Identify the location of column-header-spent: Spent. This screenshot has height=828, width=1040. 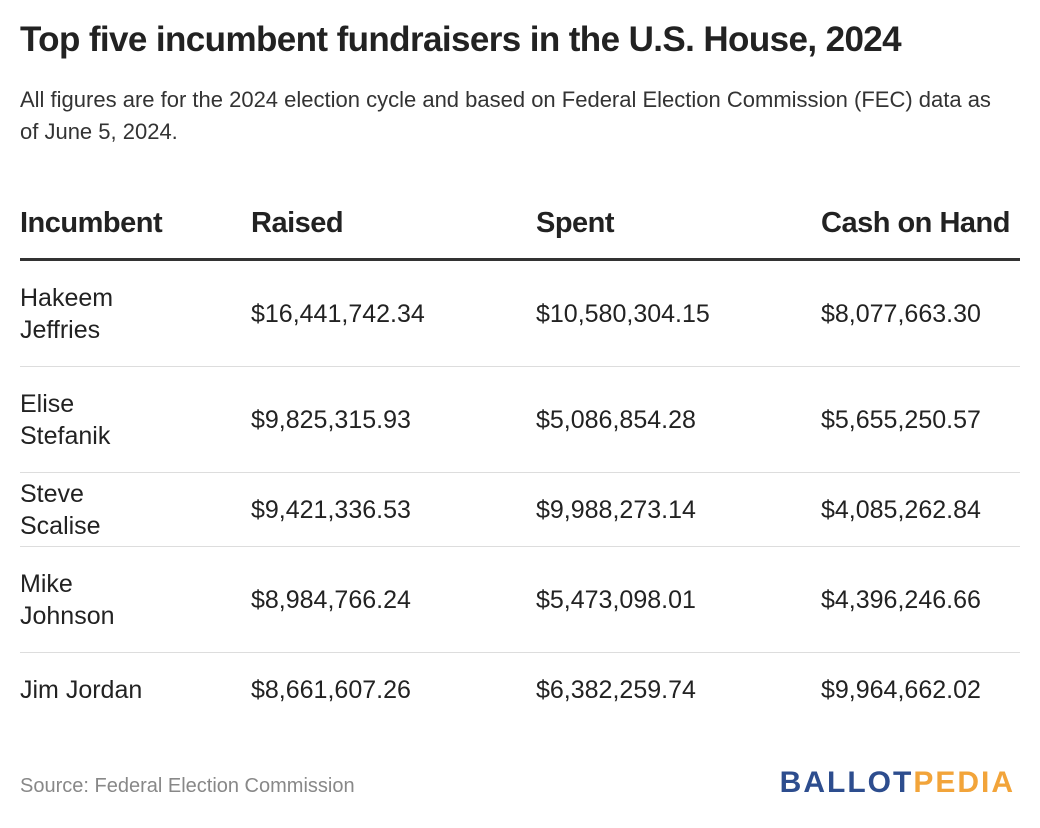
(678, 224).